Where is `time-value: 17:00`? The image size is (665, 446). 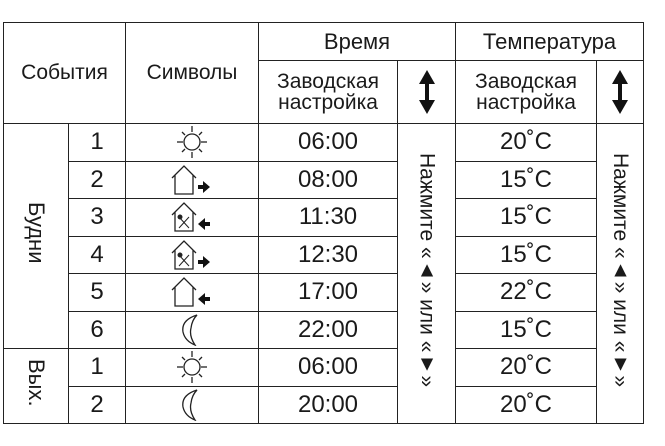 time-value: 17:00 is located at coordinates (328, 292).